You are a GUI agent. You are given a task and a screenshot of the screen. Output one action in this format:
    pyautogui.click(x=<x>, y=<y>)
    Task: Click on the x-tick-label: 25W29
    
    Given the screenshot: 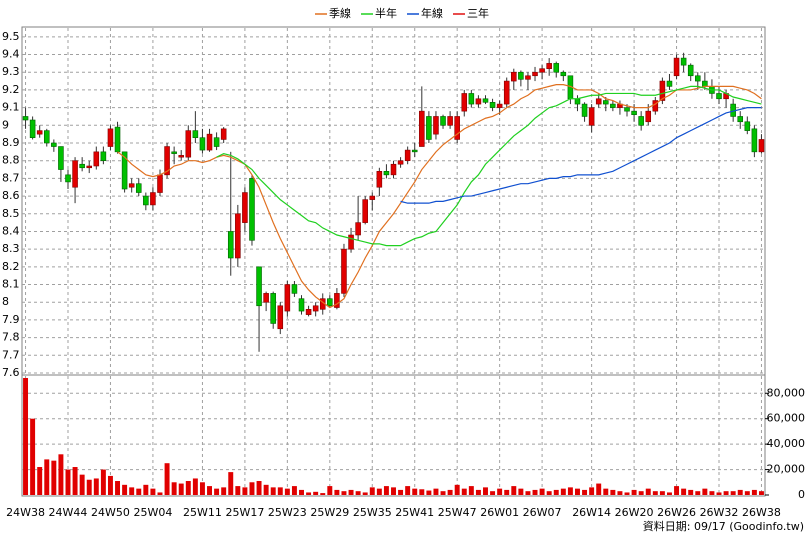 What is the action you would take?
    pyautogui.click(x=329, y=512)
    